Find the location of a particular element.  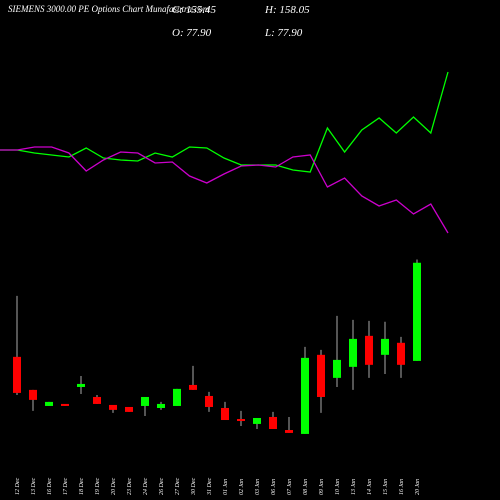

x-tick-label: 02 Jan is located at coordinates (242, 487).